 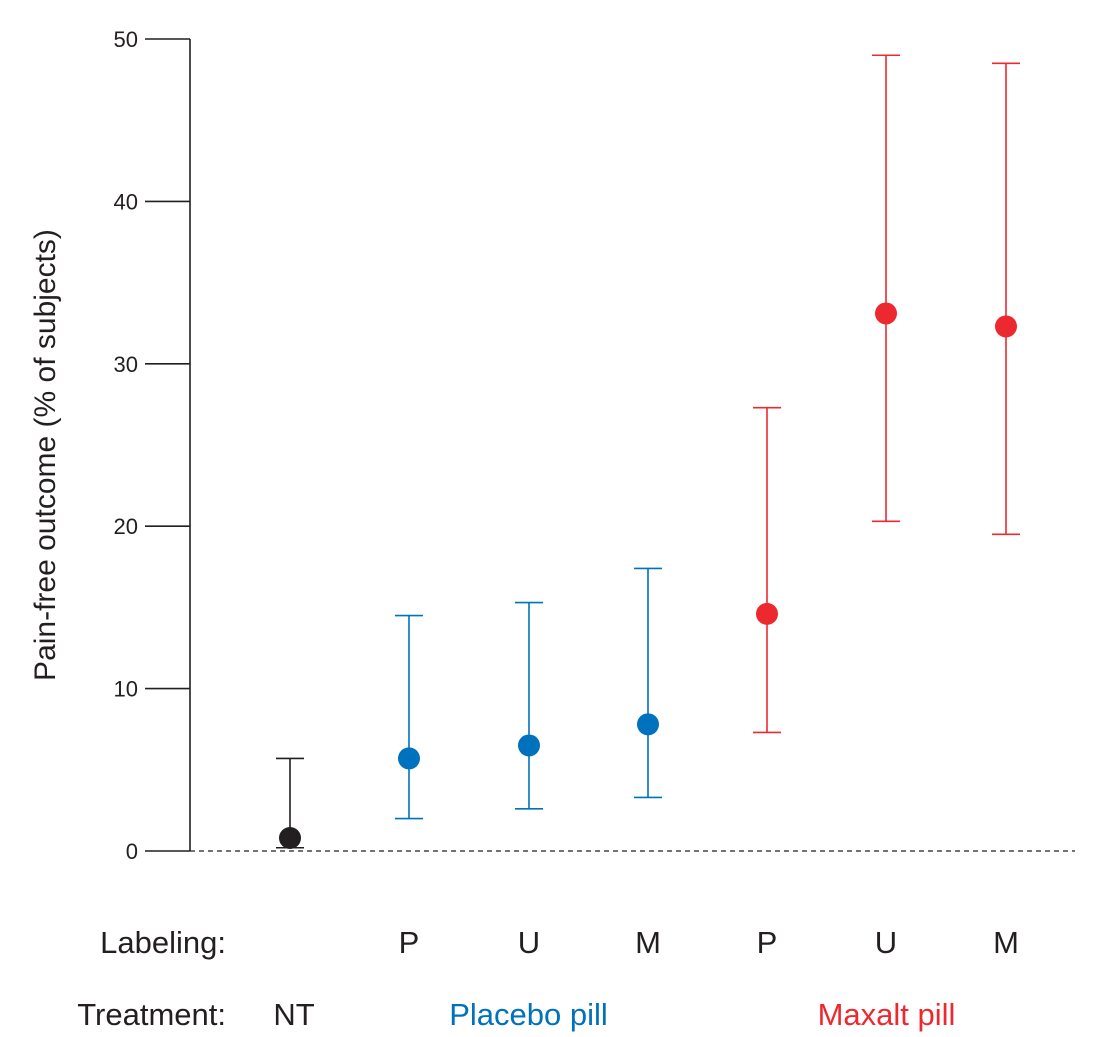 What do you see at coordinates (132, 851) in the screenshot?
I see `y-tick-label: 0` at bounding box center [132, 851].